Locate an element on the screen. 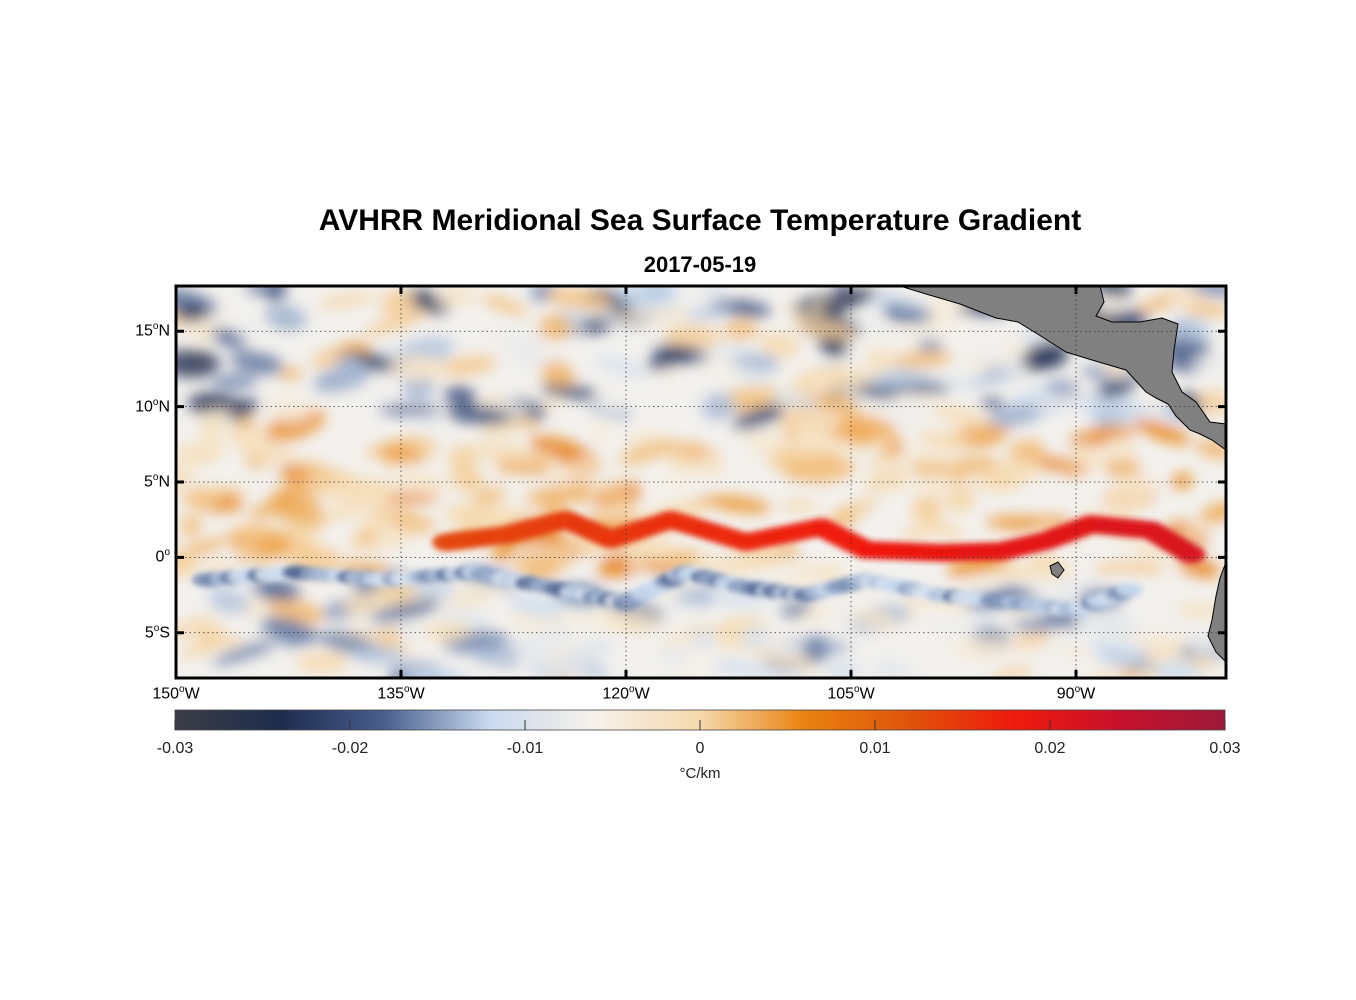 Image resolution: width=1356 pixels, height=1000 pixels. land-mass is located at coordinates (1062, 474).